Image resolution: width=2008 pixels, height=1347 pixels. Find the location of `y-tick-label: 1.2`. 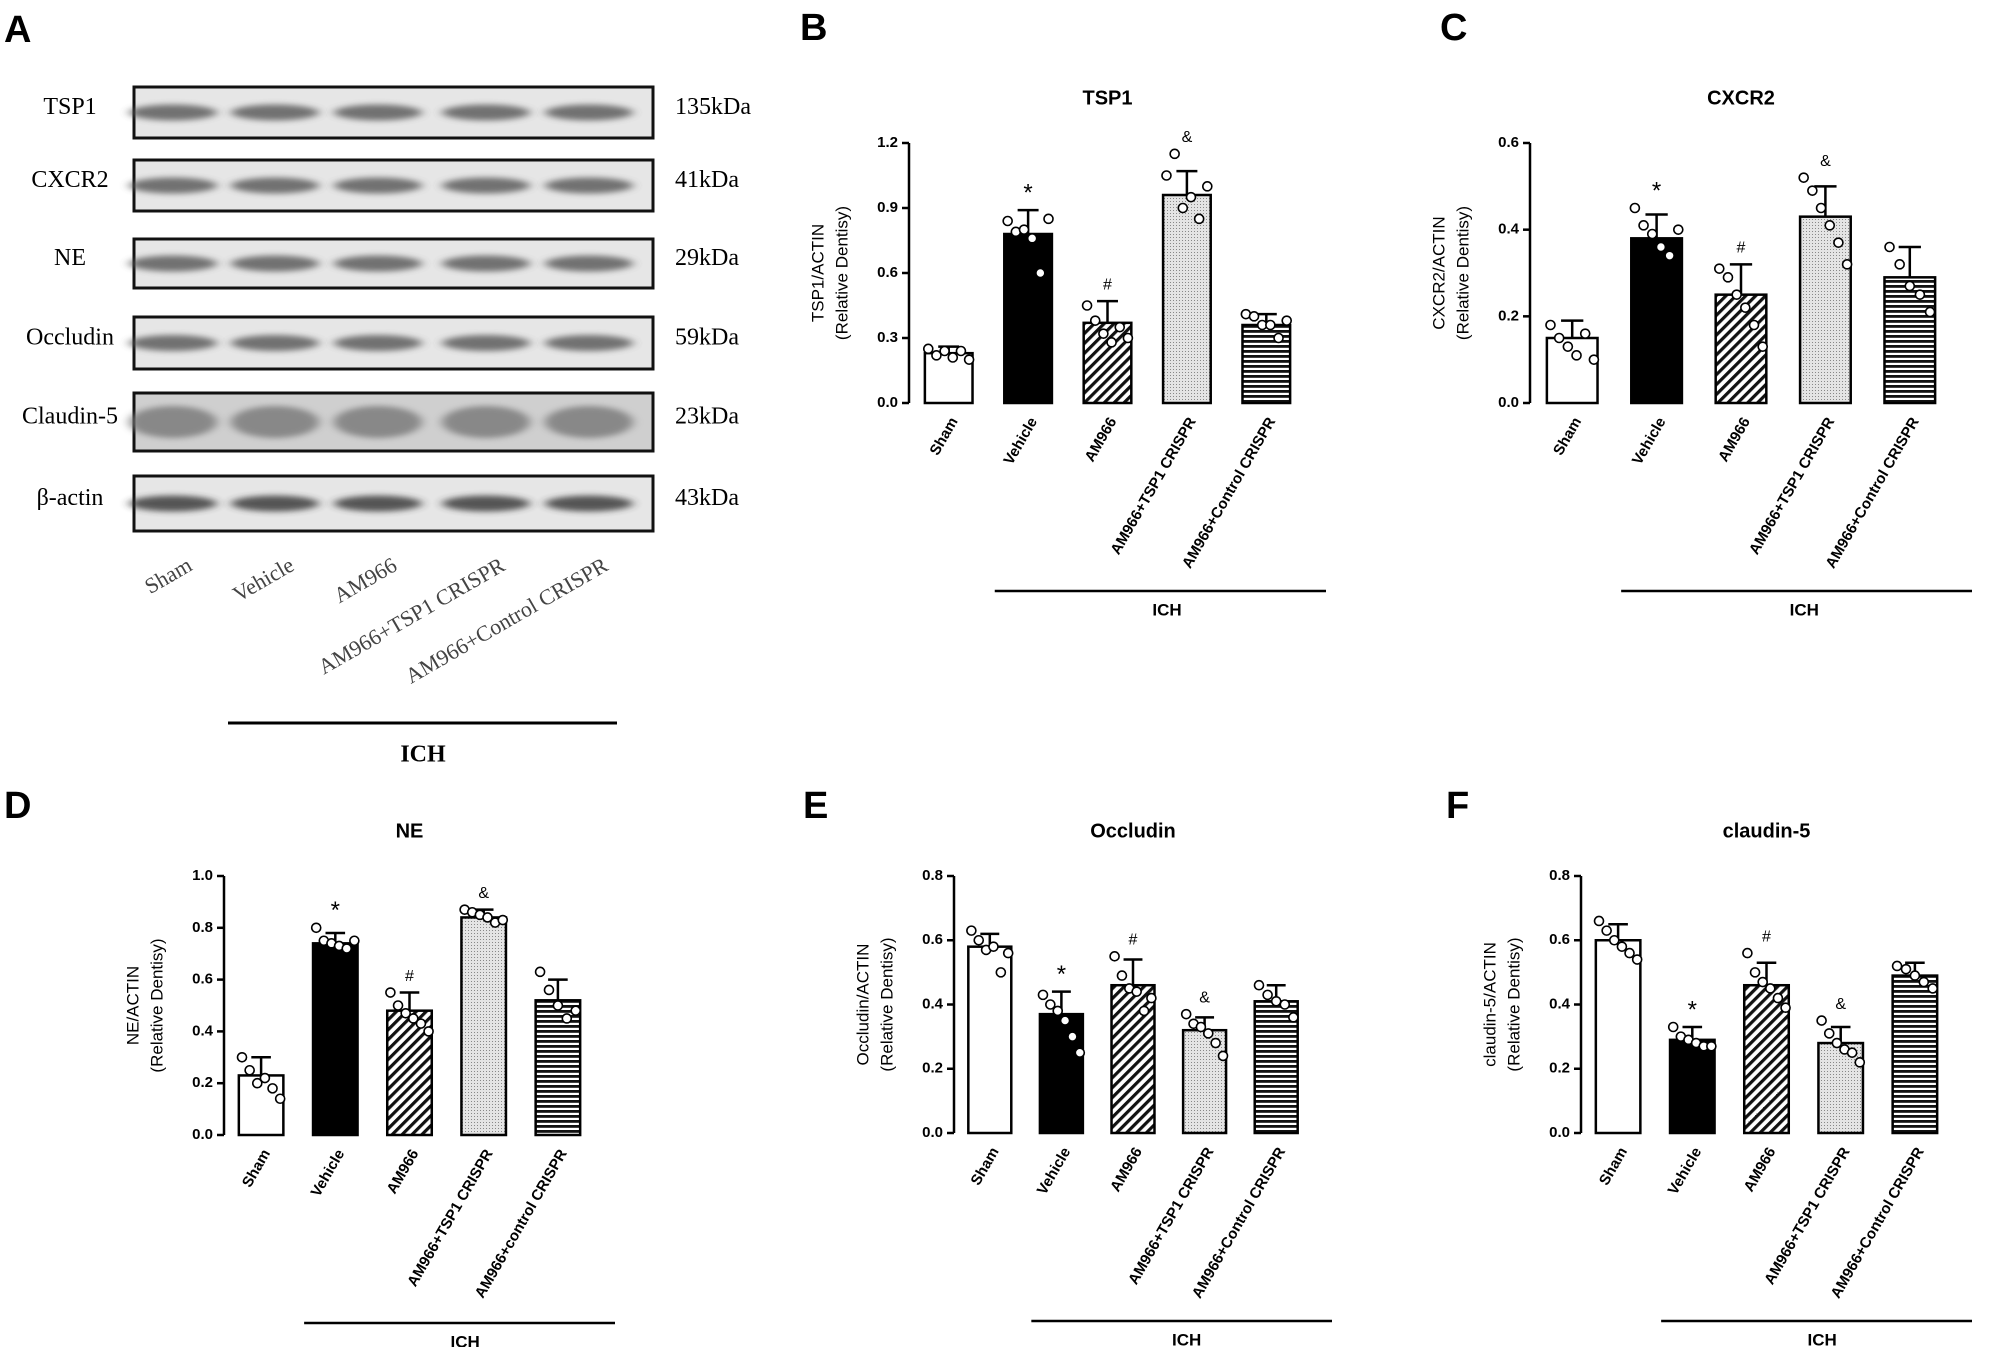

y-tick-label: 1.2 is located at coordinates (887, 142).